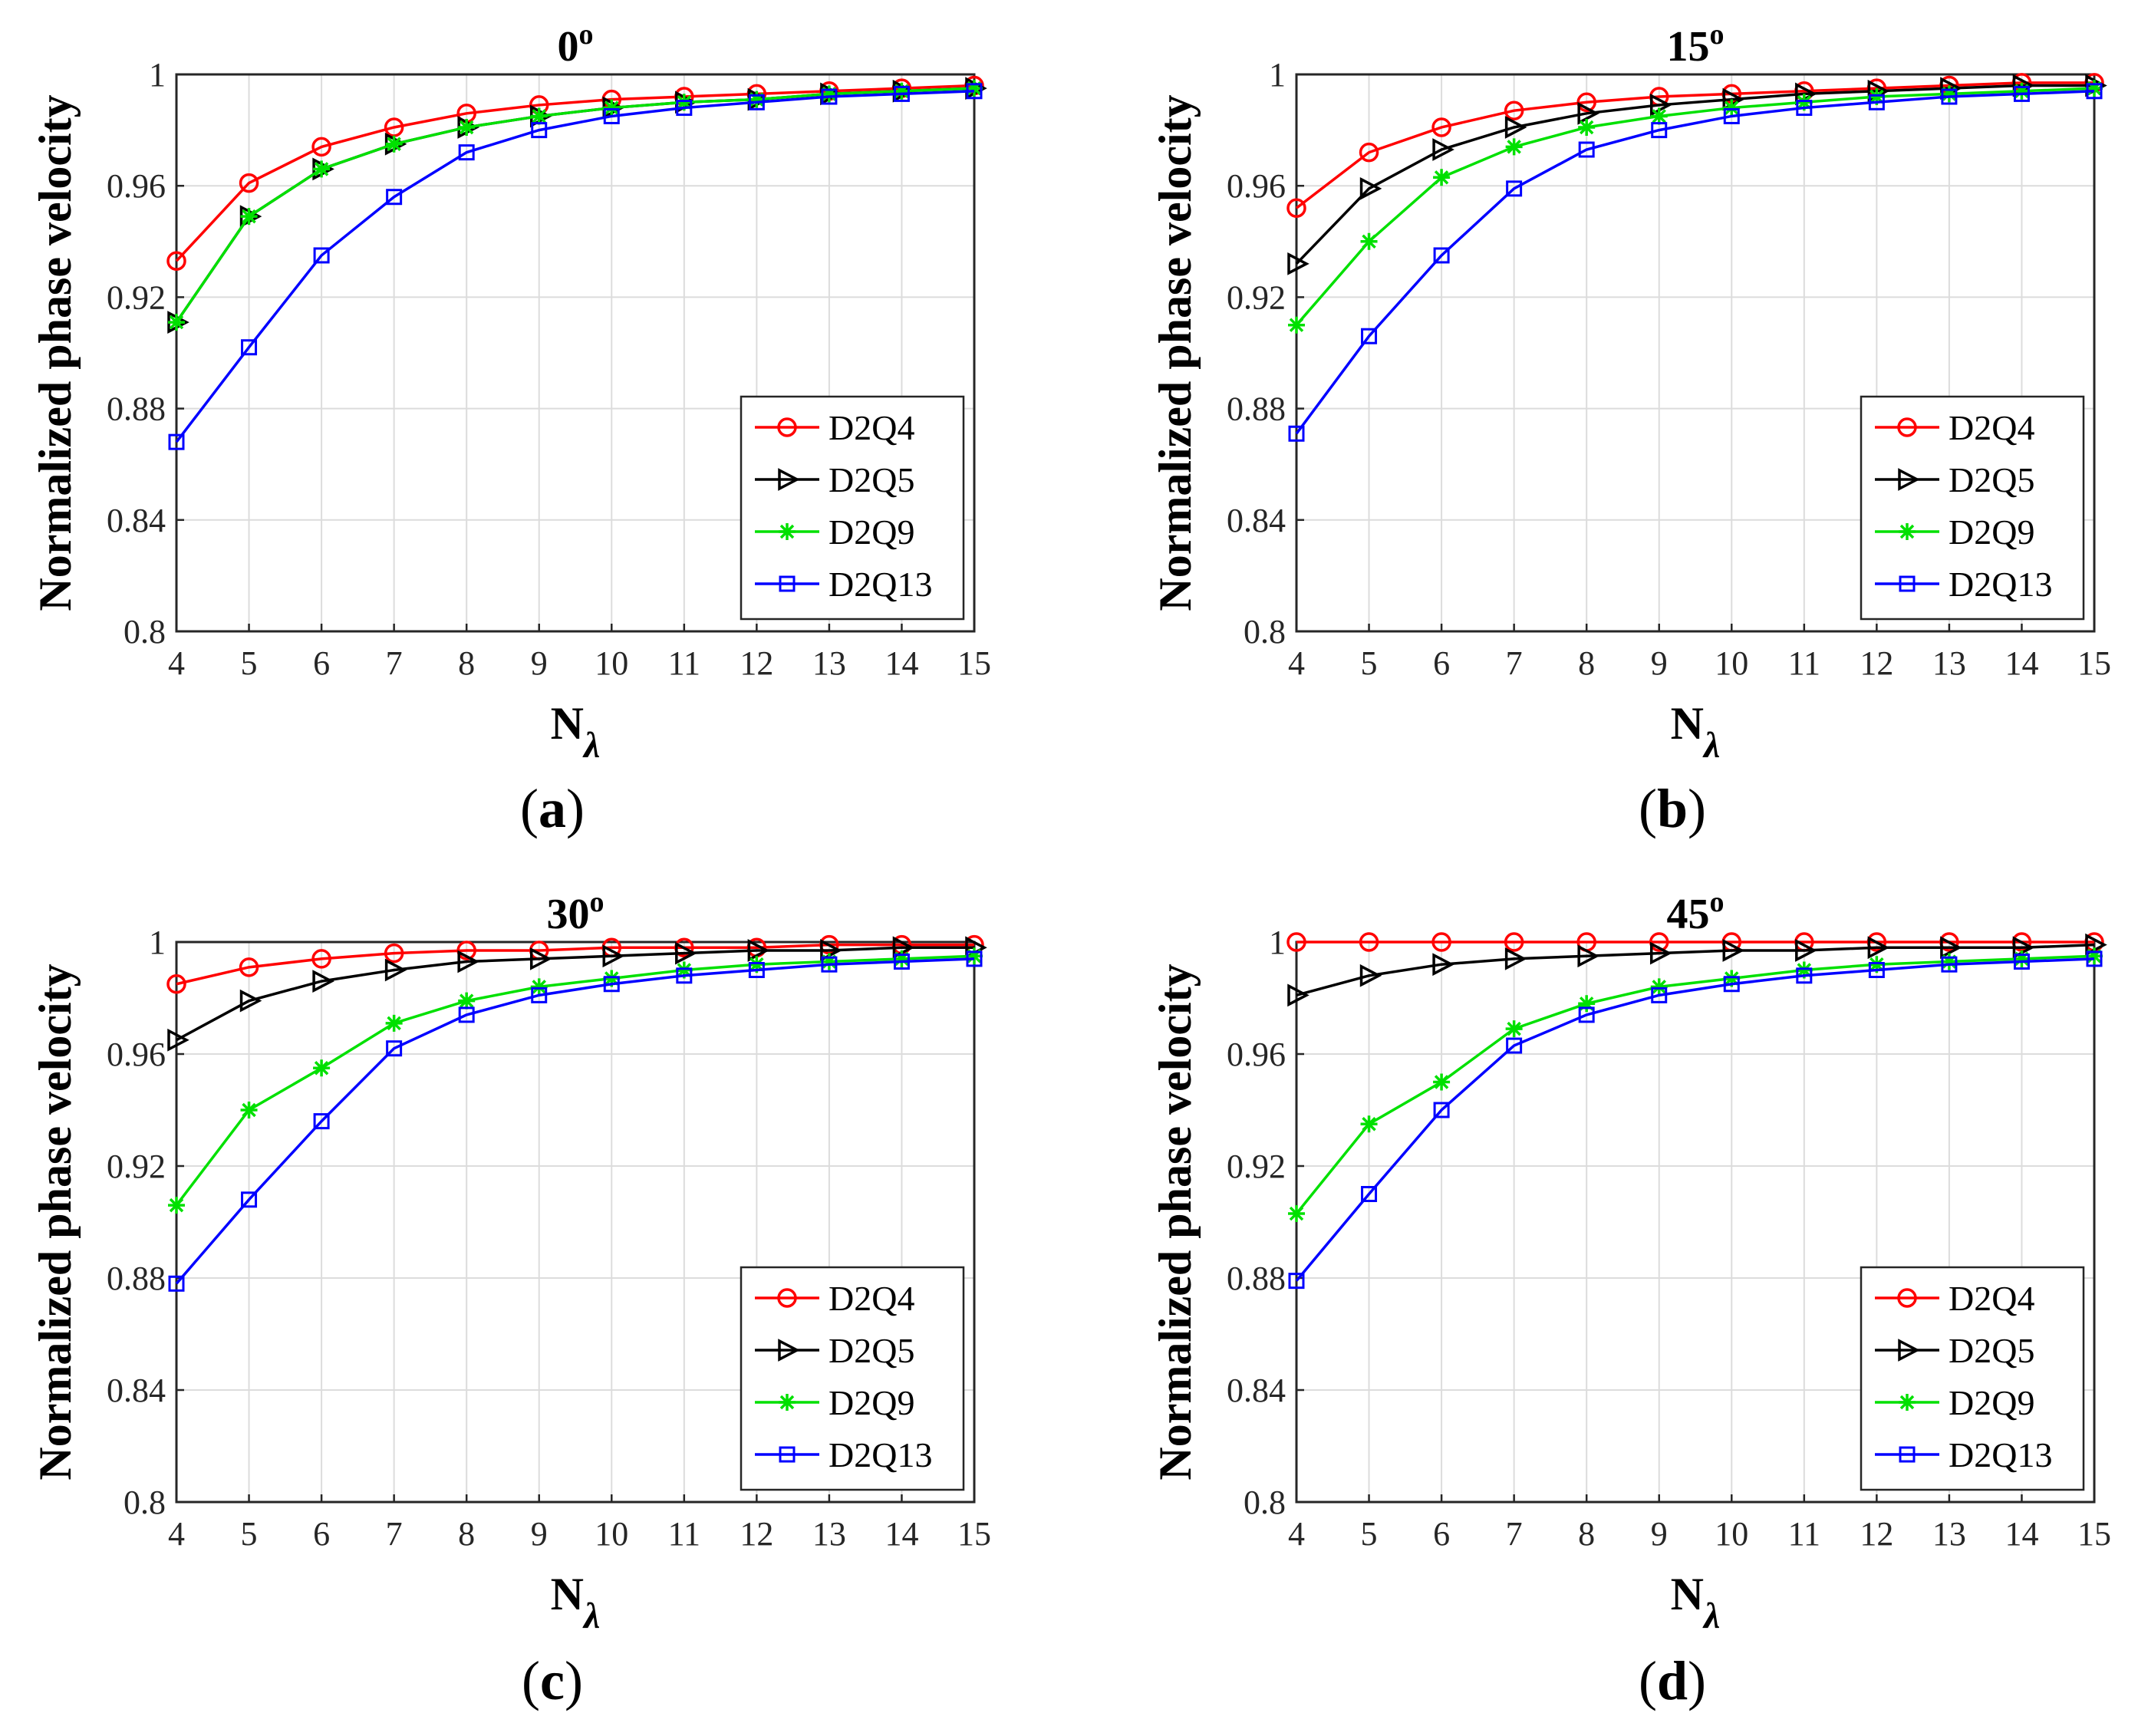 Image resolution: width=2138 pixels, height=1736 pixels. What do you see at coordinates (576, 44) in the screenshot?
I see `chart-title: 0o` at bounding box center [576, 44].